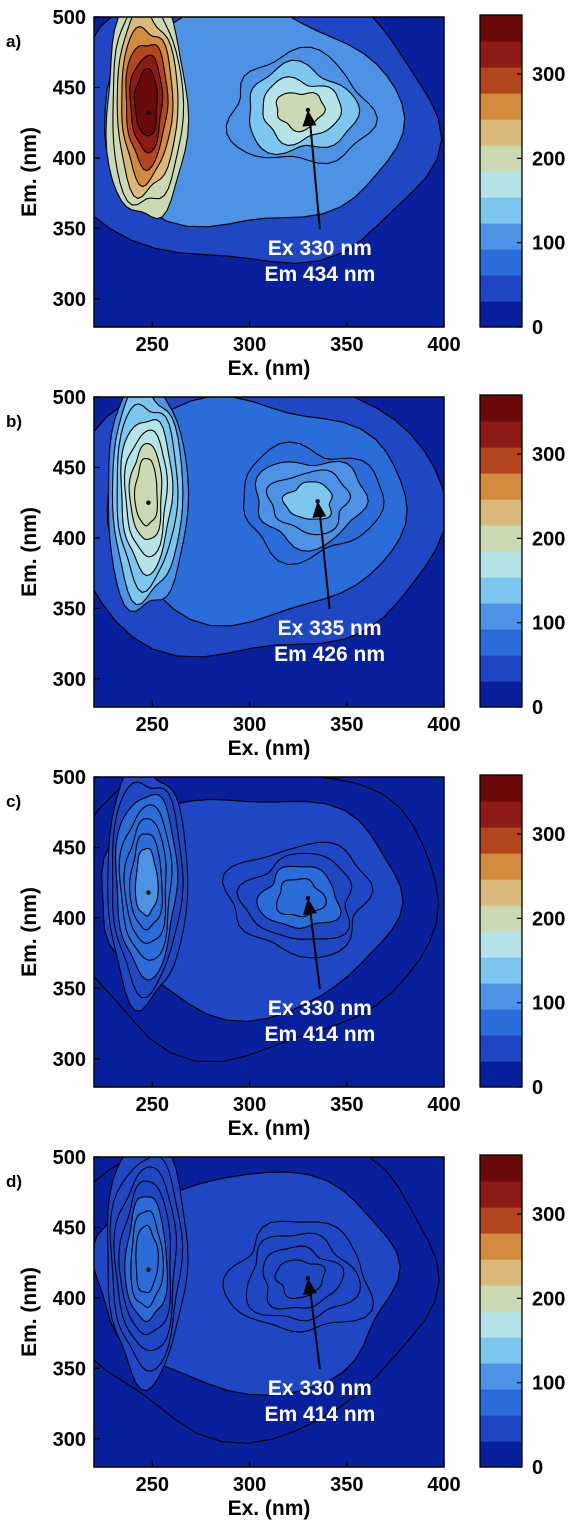 Image resolution: width=575 pixels, height=1528 pixels. I want to click on colorbar-tick-label: 100, so click(548, 1384).